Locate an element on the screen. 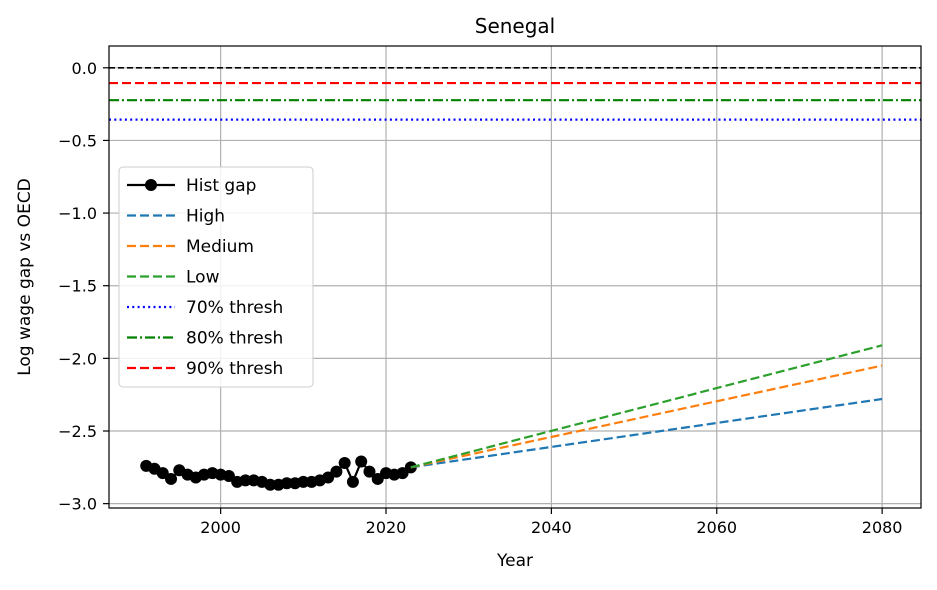 Image resolution: width=937 pixels, height=590 pixels. legend-label: High is located at coordinates (205, 217).